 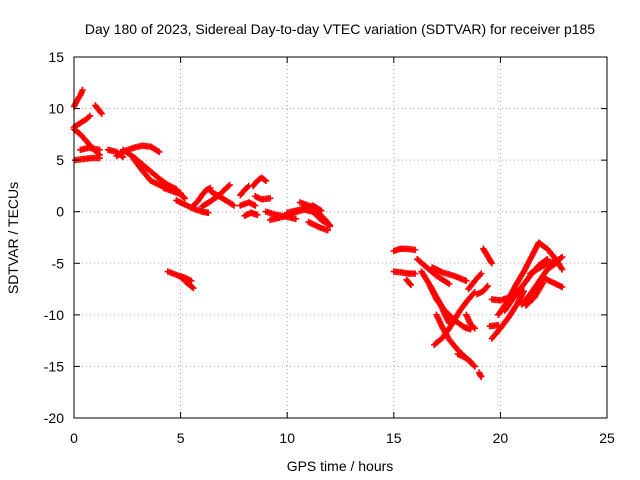 I want to click on y-tick-label: -15, so click(x=54, y=366).